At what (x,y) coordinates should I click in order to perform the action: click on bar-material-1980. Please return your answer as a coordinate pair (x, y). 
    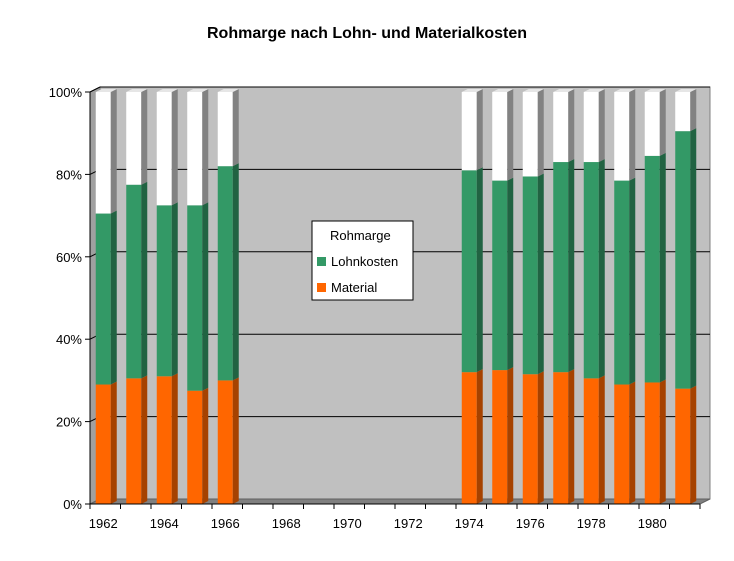
    Looking at the image, I should click on (655, 441).